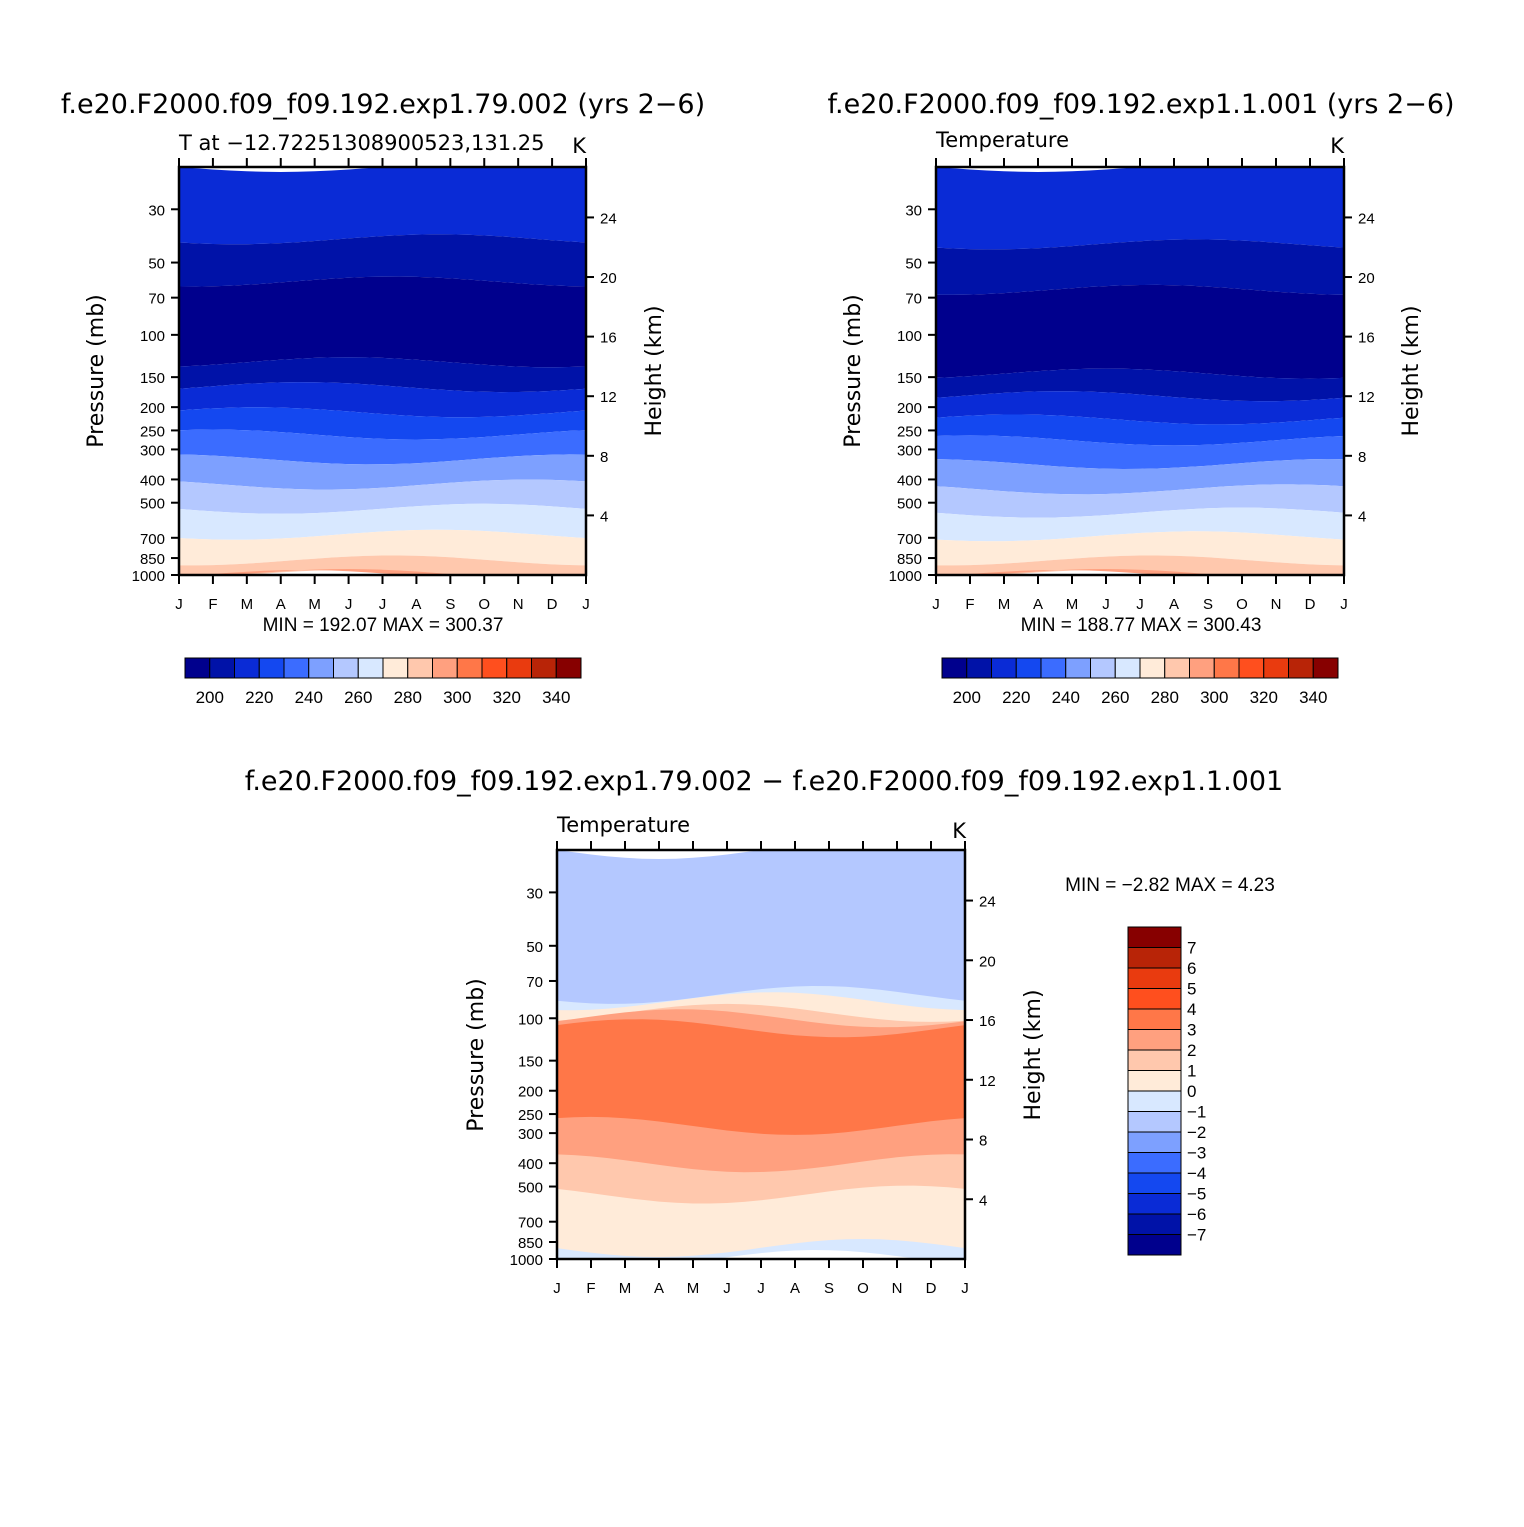 Image resolution: width=1524 pixels, height=1527 pixels. What do you see at coordinates (909, 431) in the screenshot?
I see `pressure-tick-label: 250` at bounding box center [909, 431].